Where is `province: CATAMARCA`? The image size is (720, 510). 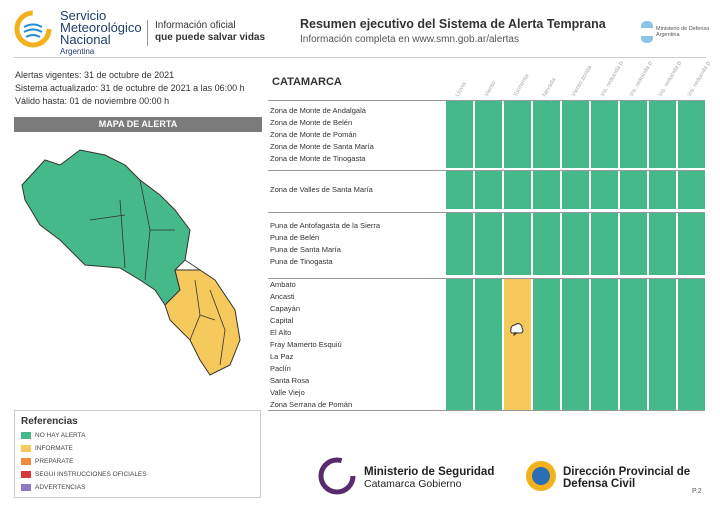 province: CATAMARCA is located at coordinates (307, 82).